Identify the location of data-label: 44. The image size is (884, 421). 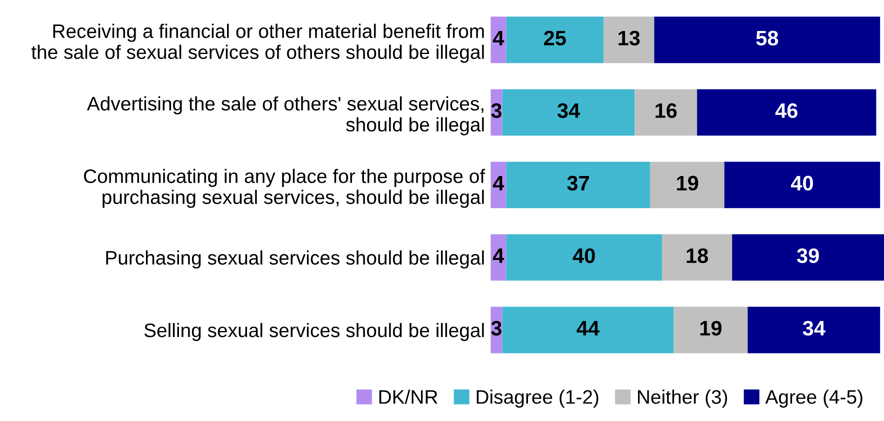
(588, 328).